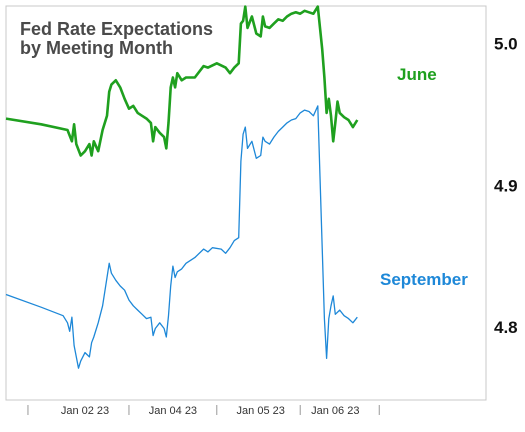 Image resolution: width=525 pixels, height=432 pixels. I want to click on series-label-june: June, so click(417, 74).